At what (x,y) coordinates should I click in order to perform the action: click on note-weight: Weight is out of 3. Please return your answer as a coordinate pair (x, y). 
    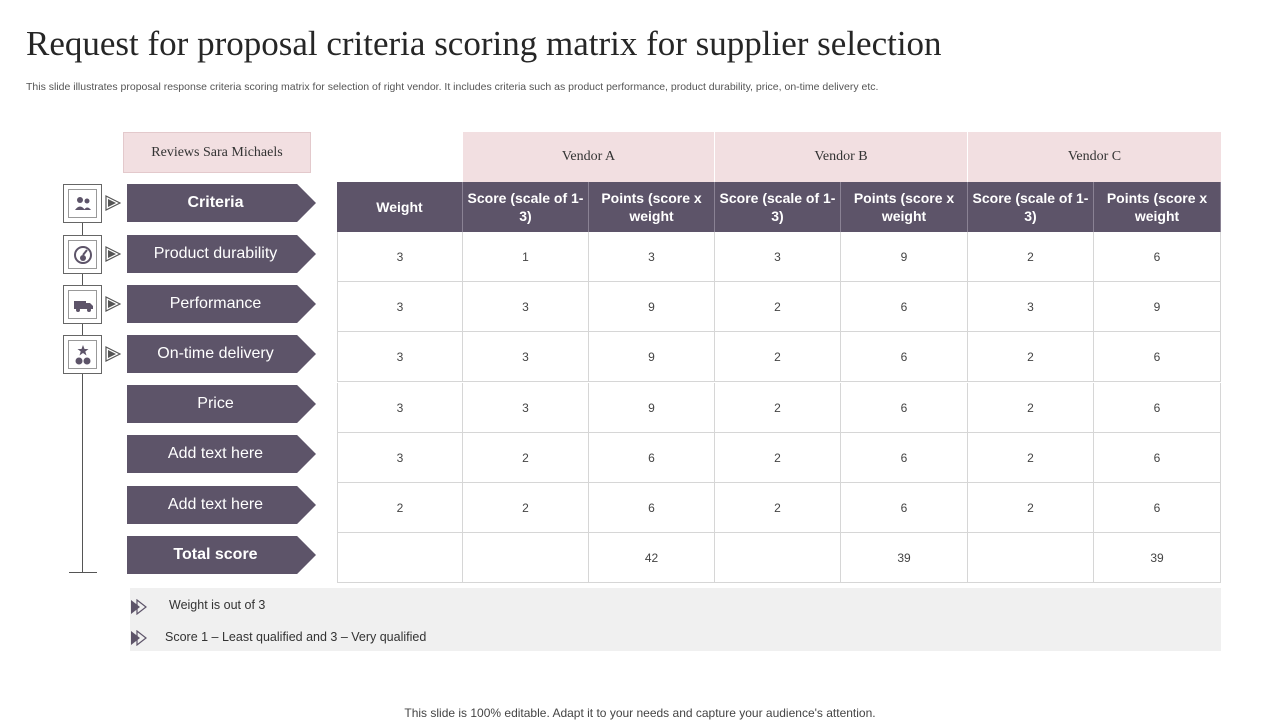
    Looking at the image, I should click on (217, 605).